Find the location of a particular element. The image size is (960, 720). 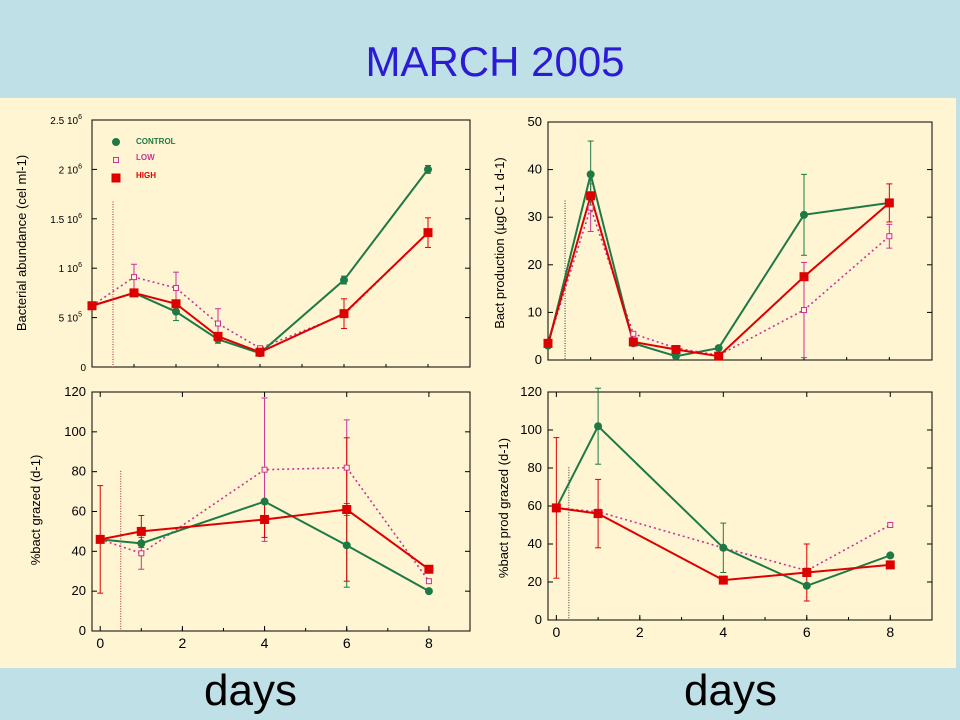

legend-label-control: CONTROL is located at coordinates (156, 141).